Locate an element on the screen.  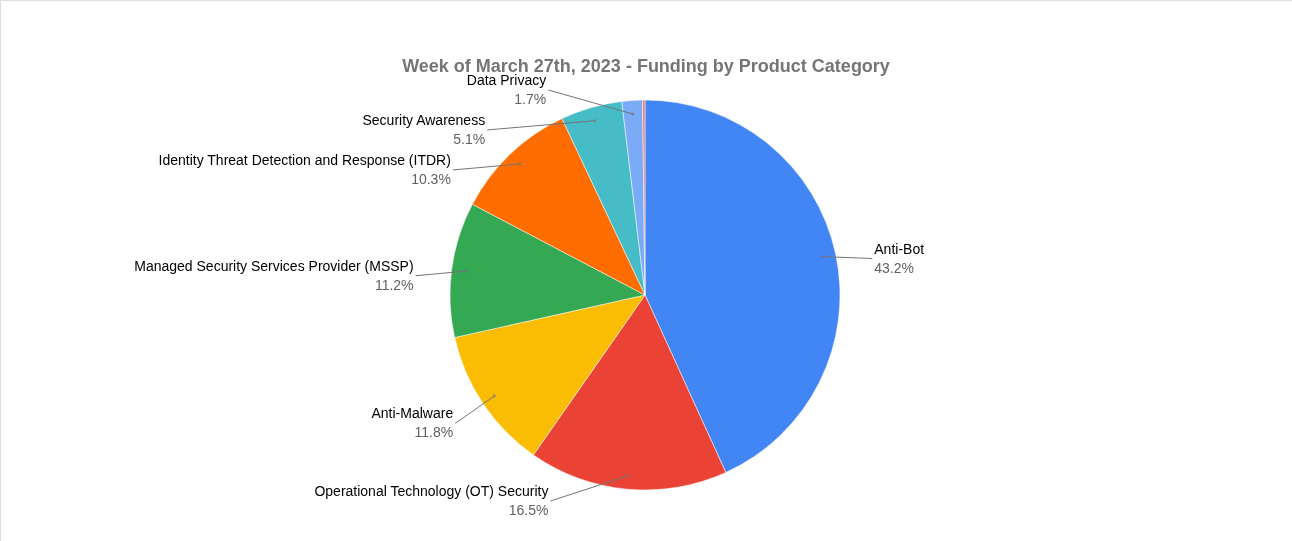
slice-label: Data Privacy is located at coordinates (506, 79).